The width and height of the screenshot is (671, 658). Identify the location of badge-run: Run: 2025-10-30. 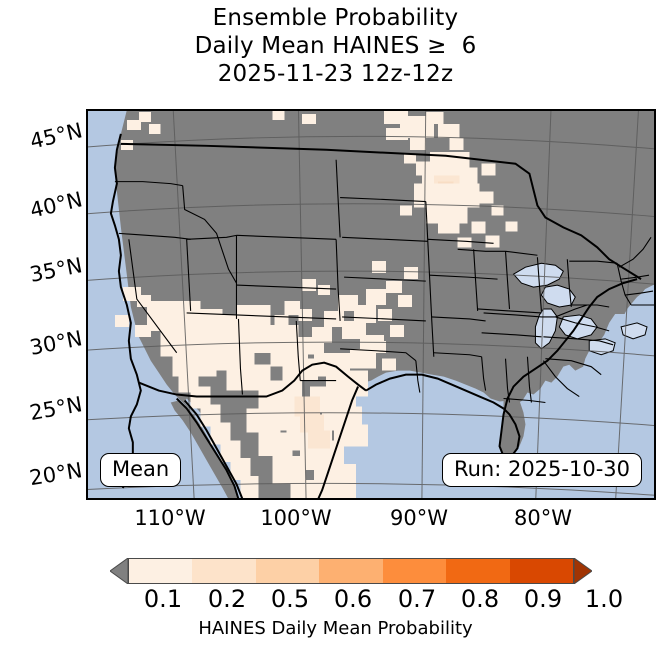
(541, 470).